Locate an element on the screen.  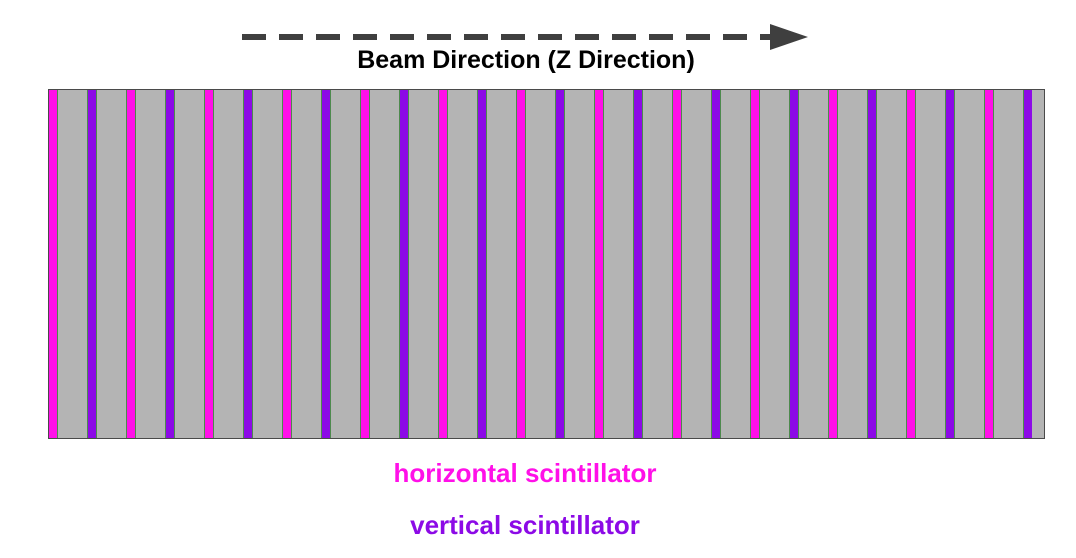
beam-direction-arrow is located at coordinates (525, 37).